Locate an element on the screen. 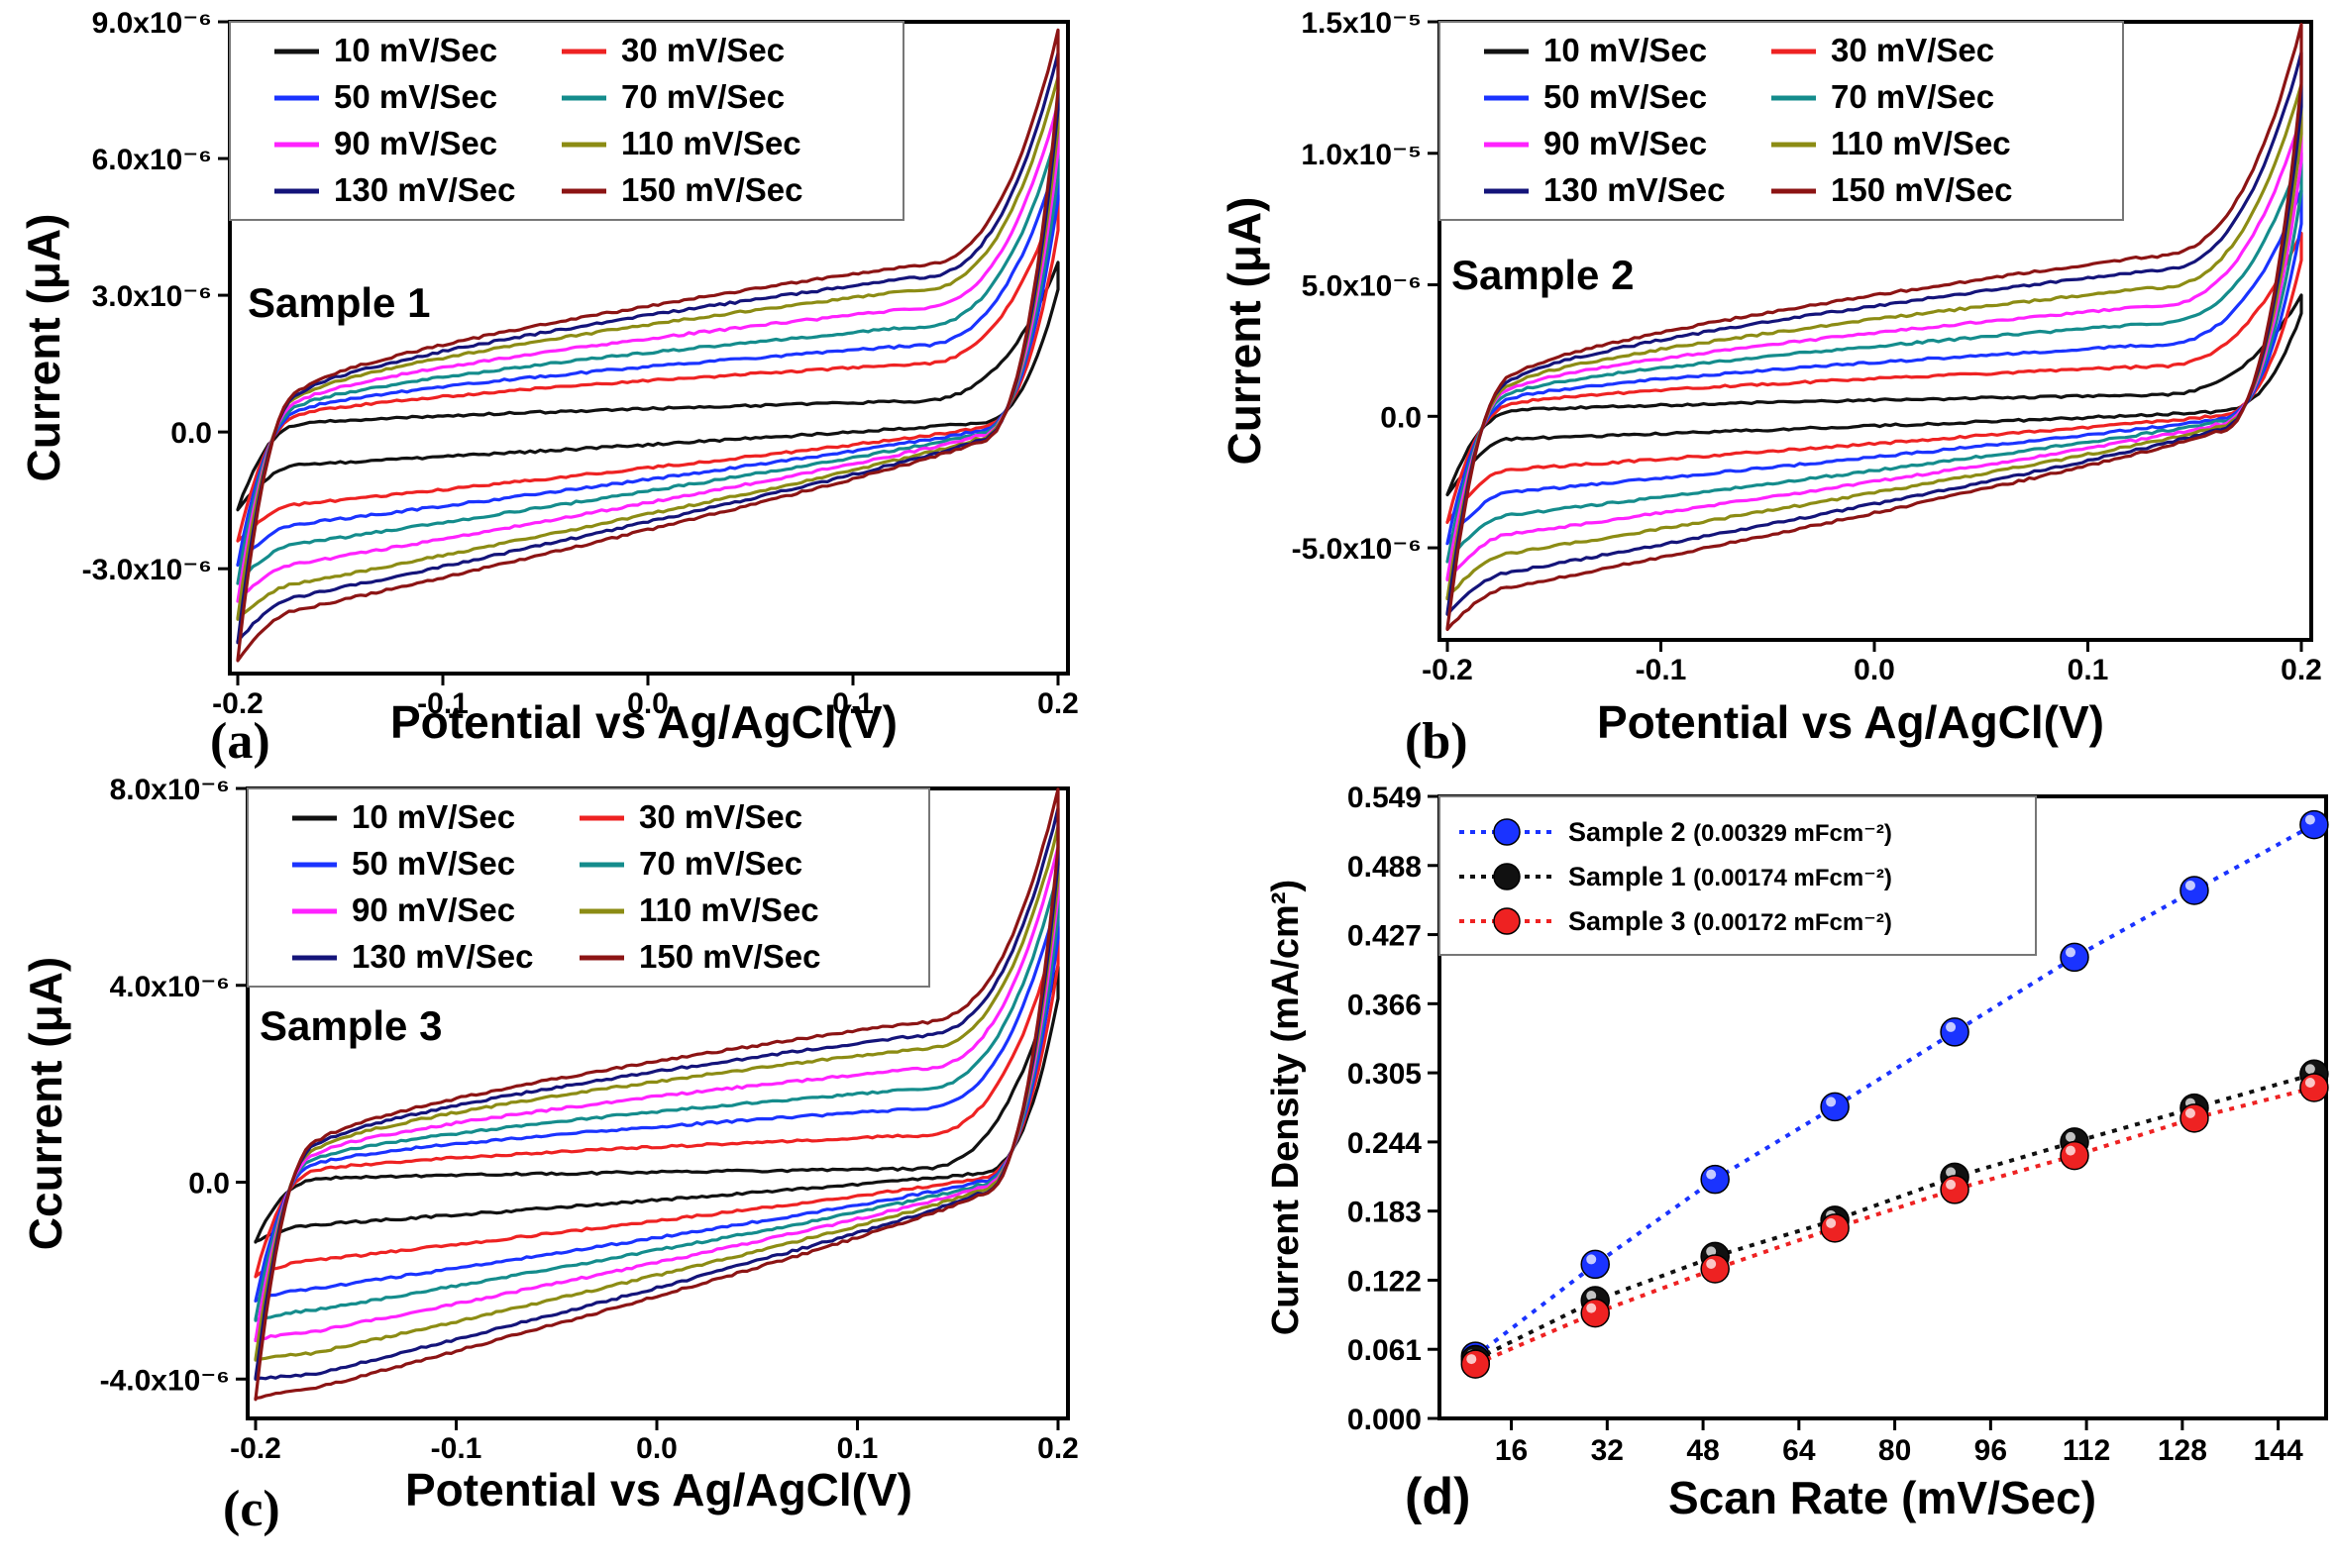  y-tick-label: -4.0x10⁻⁶ is located at coordinates (165, 1381).